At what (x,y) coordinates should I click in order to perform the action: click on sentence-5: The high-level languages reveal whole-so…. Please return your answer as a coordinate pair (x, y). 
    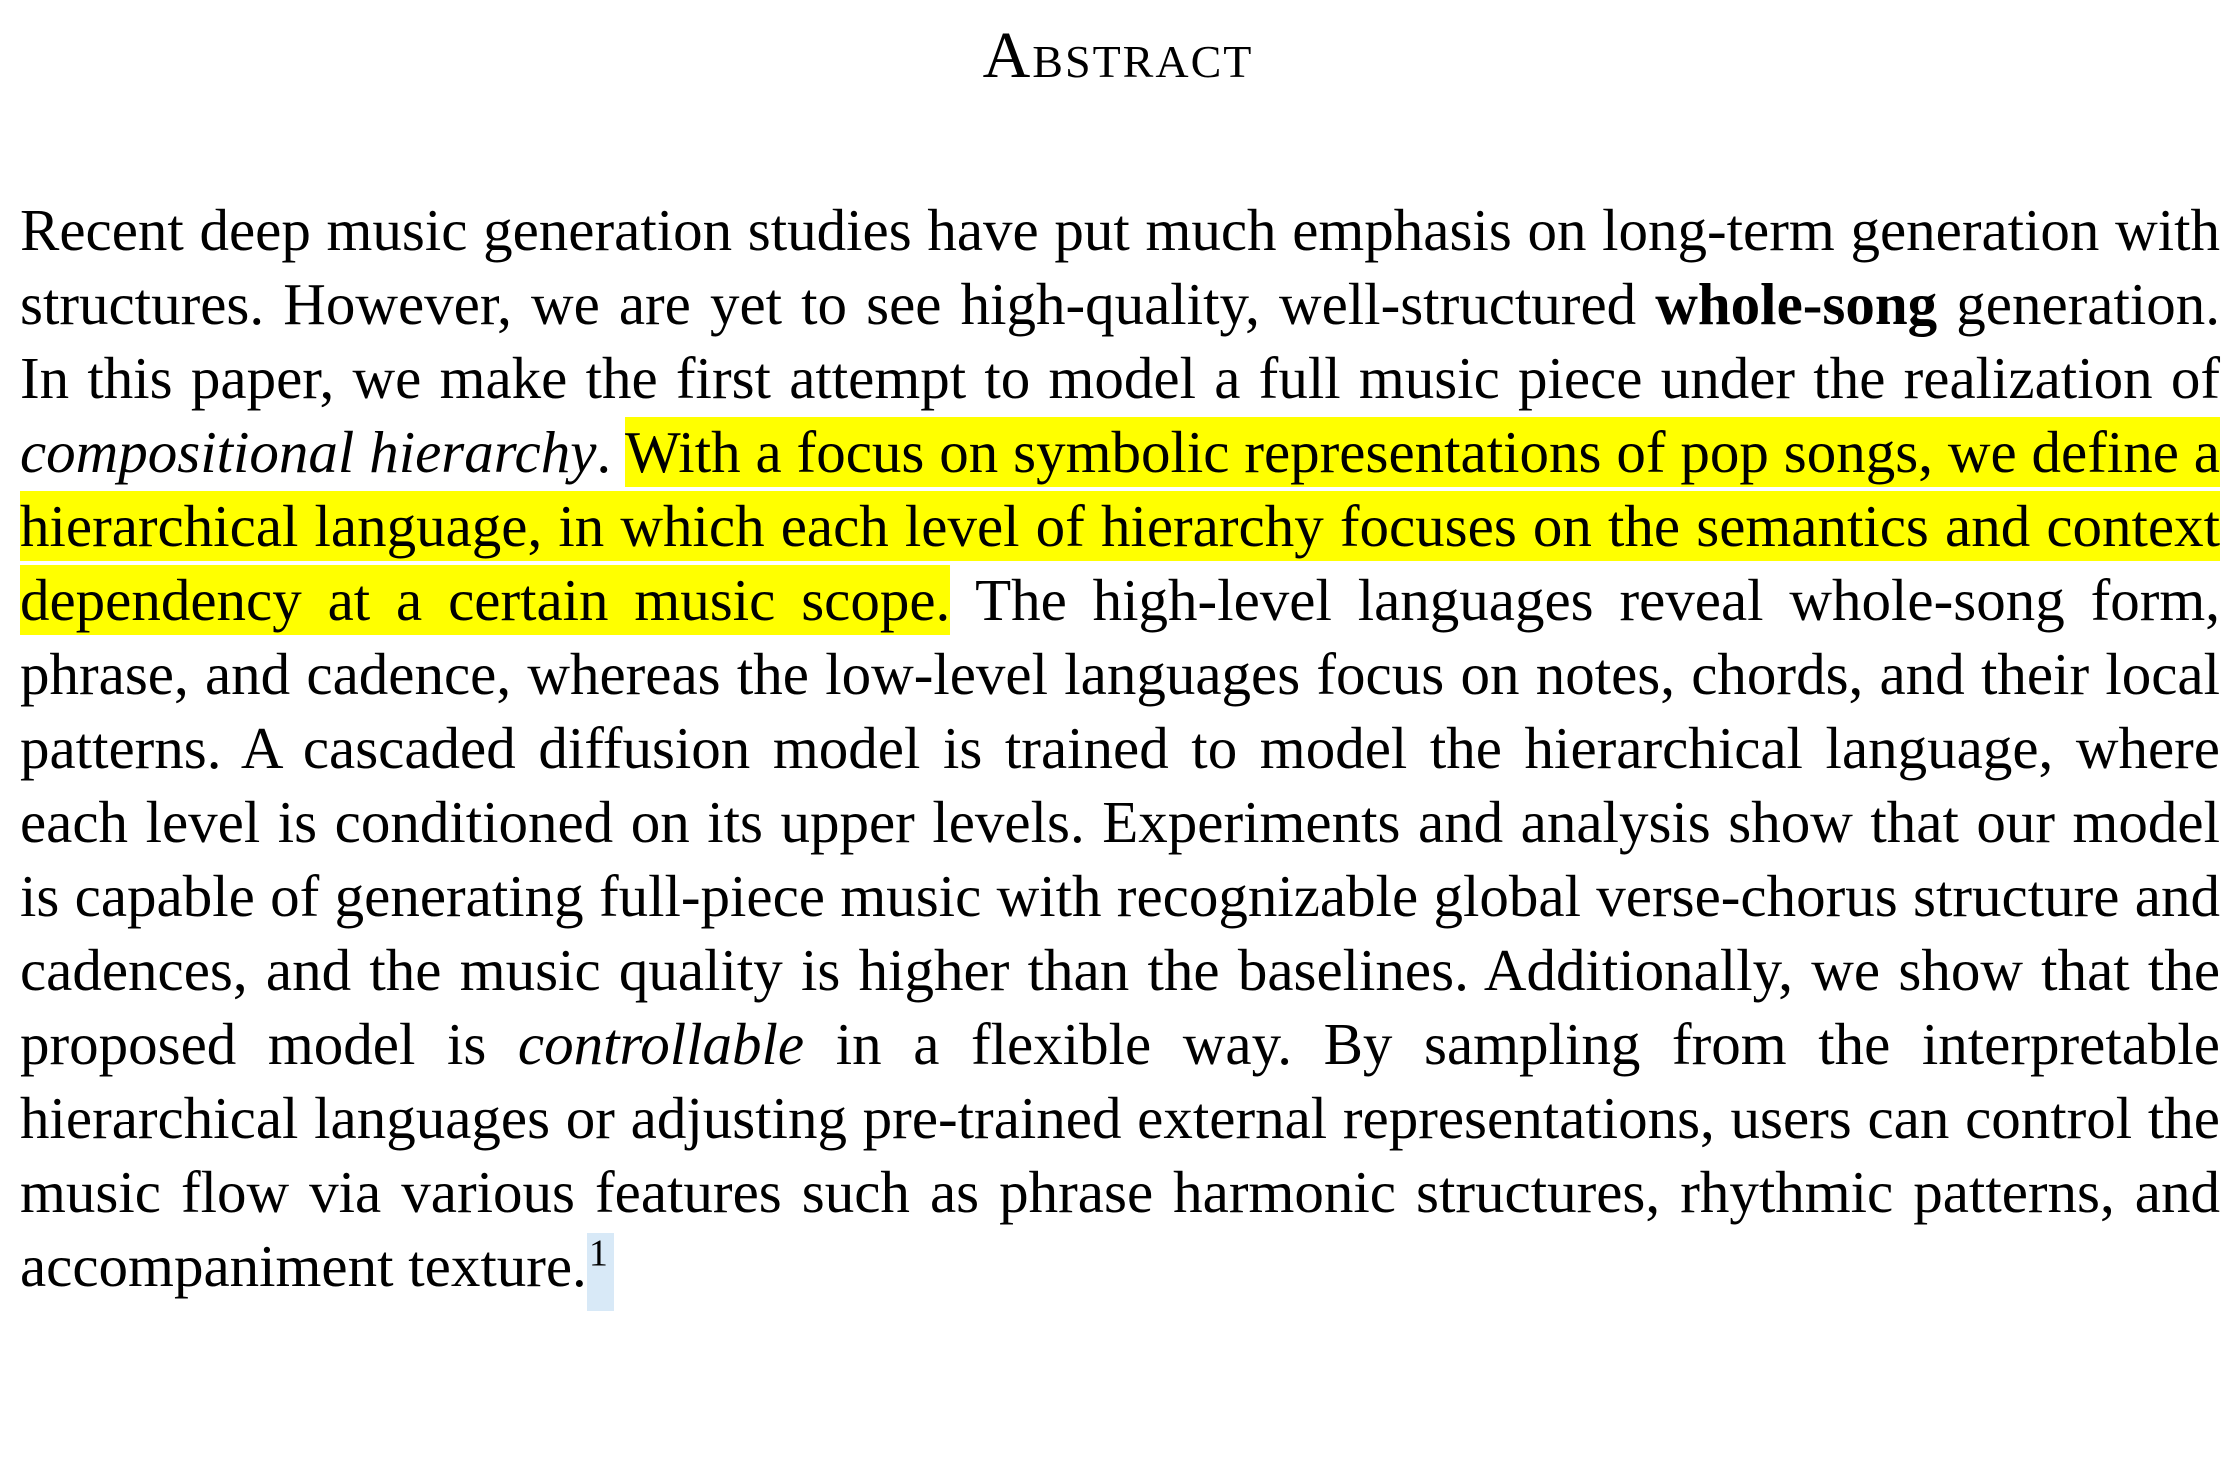
    Looking at the image, I should click on (1120, 674).